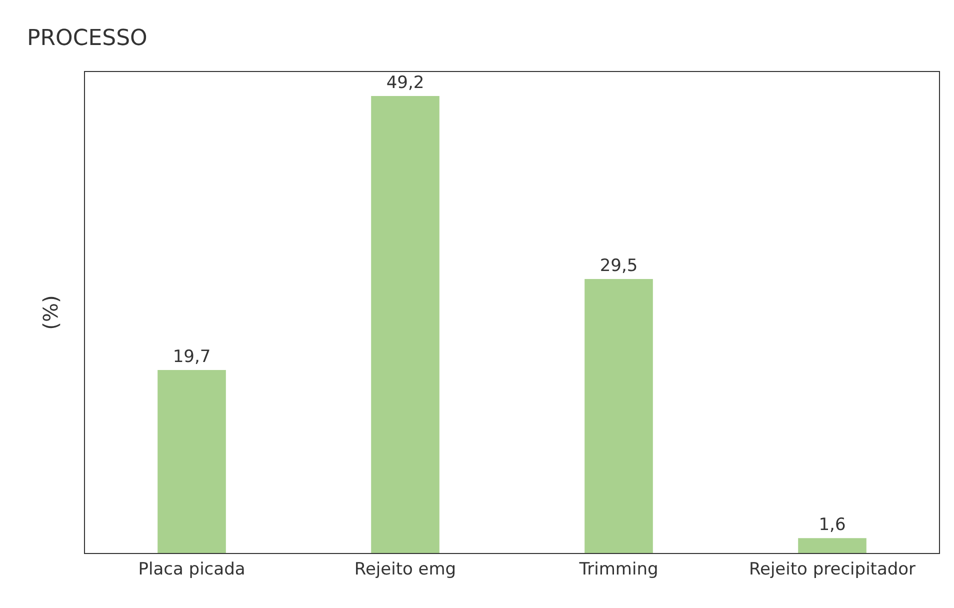 This screenshot has width=954, height=608. Describe the element at coordinates (619, 266) in the screenshot. I see `data-label: 29,5` at that location.